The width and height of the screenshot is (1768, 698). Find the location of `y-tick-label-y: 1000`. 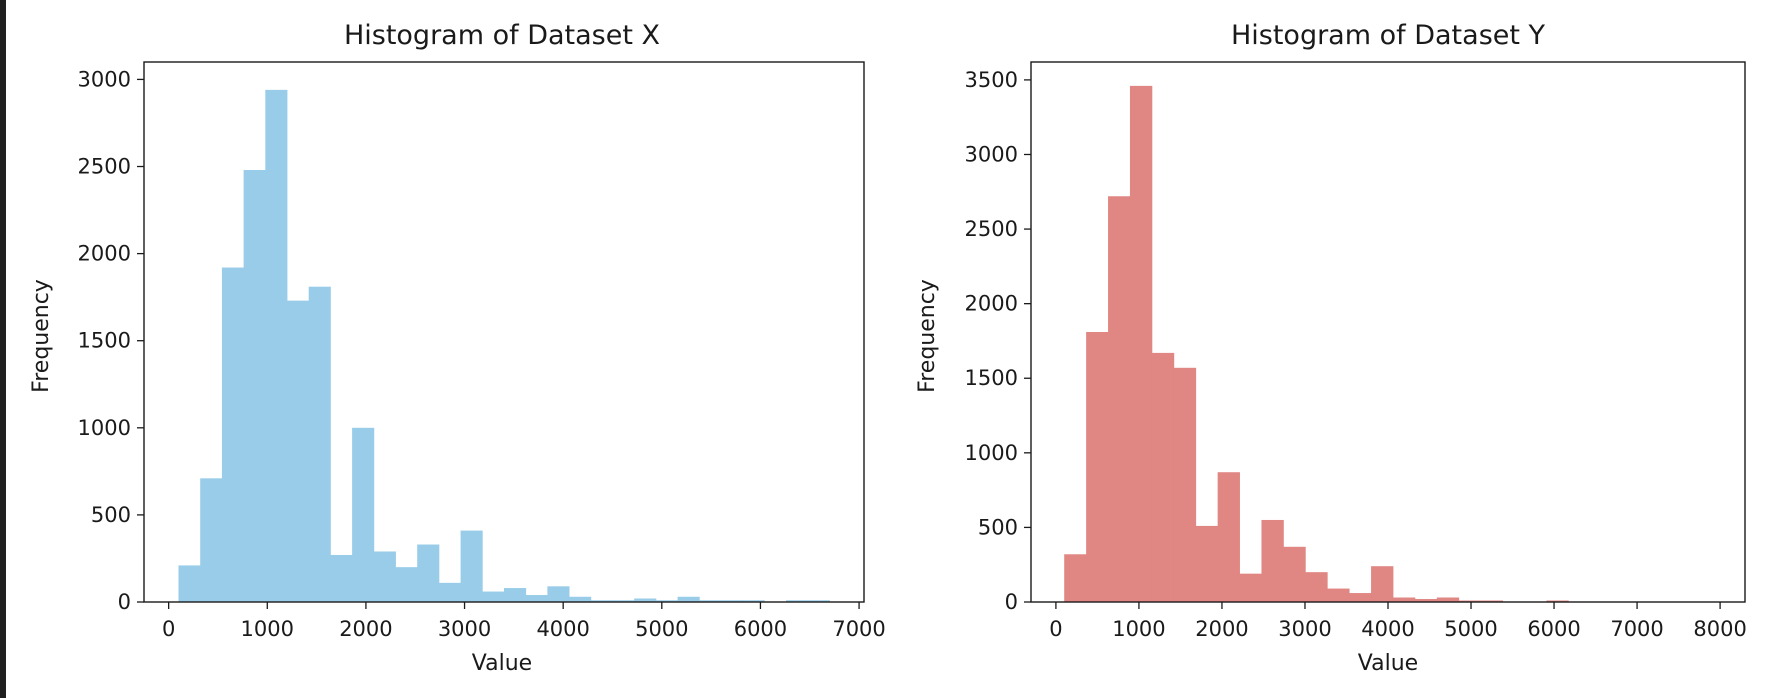

y-tick-label-y: 1000 is located at coordinates (991, 453).